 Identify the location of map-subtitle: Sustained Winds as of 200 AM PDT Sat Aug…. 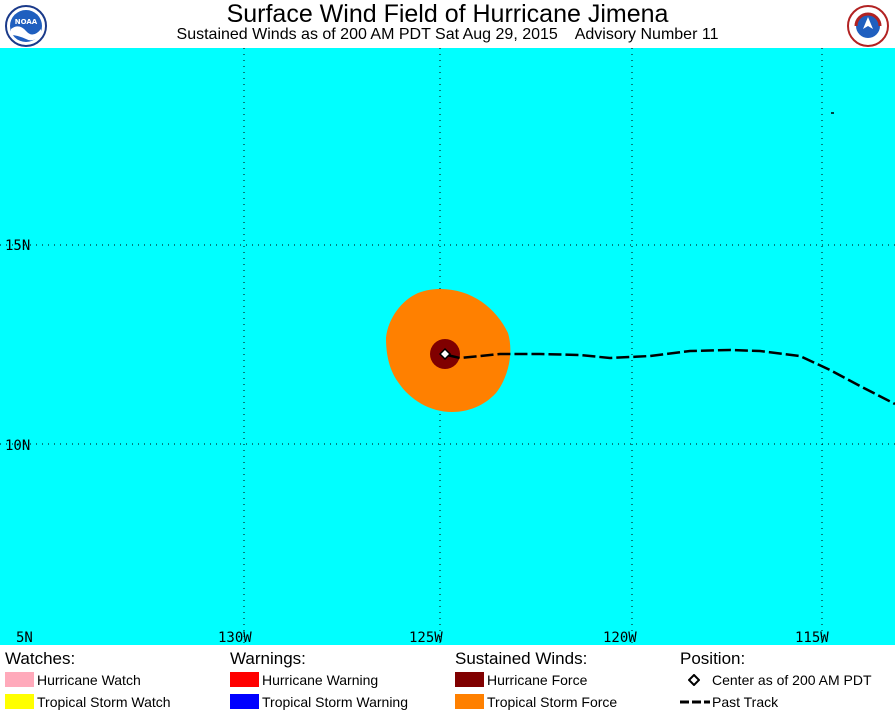
(447, 34).